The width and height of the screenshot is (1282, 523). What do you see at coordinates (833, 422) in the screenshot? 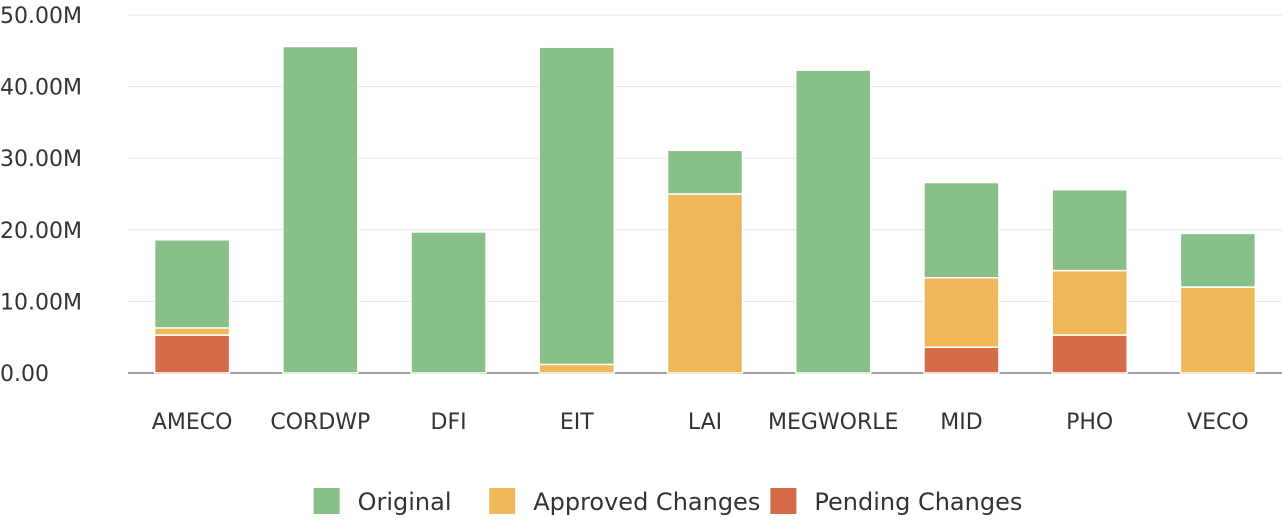
I see `x-tick-label: MEGWORLE` at bounding box center [833, 422].